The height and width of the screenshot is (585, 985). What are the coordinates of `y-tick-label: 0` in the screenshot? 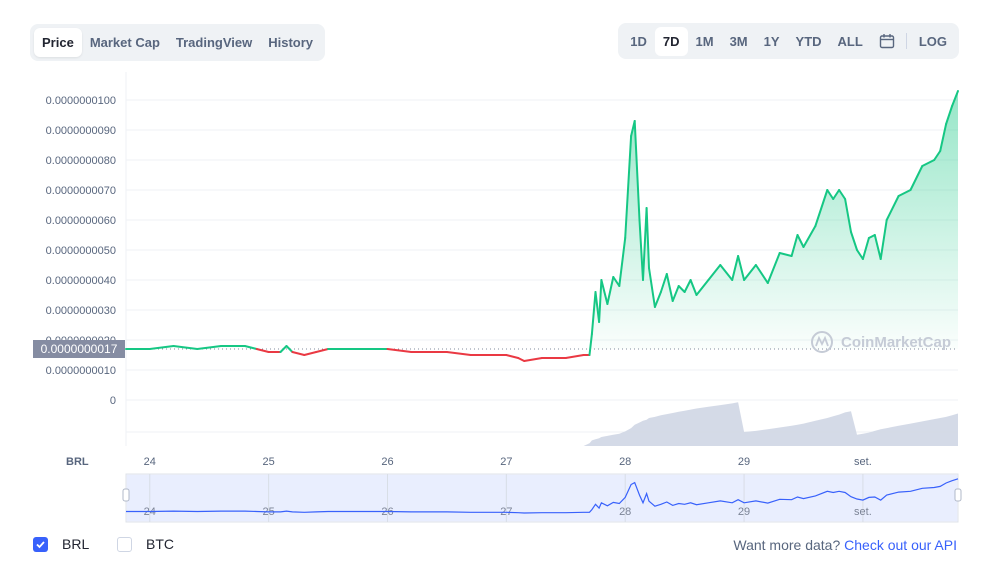 It's located at (113, 401).